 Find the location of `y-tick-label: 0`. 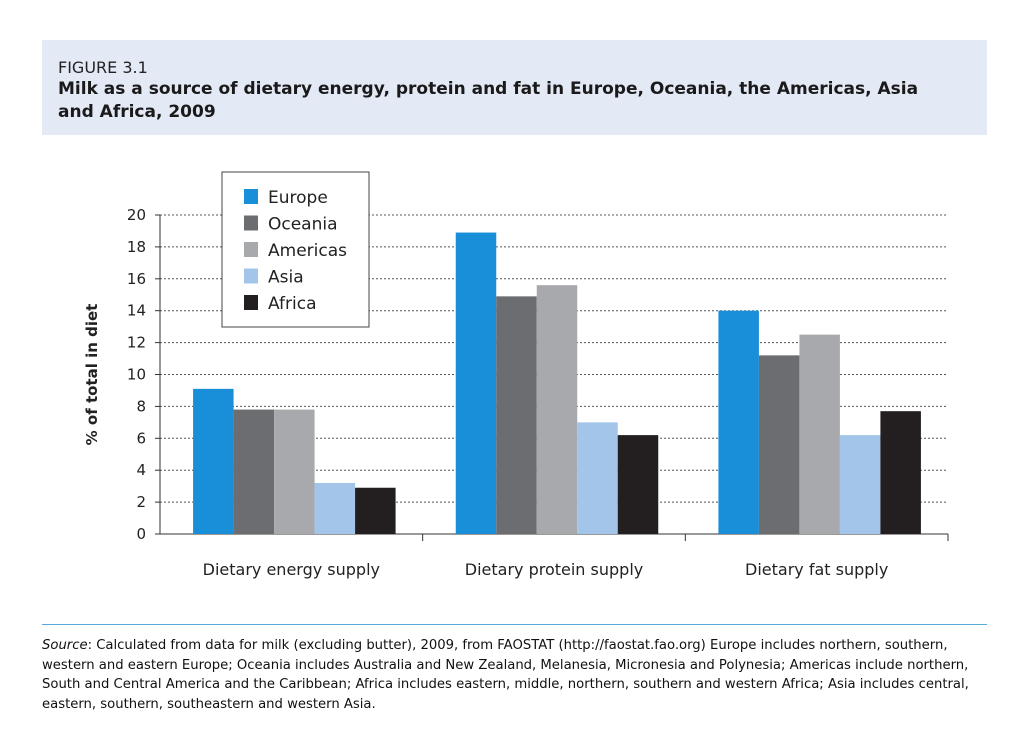

y-tick-label: 0 is located at coordinates (141, 534).